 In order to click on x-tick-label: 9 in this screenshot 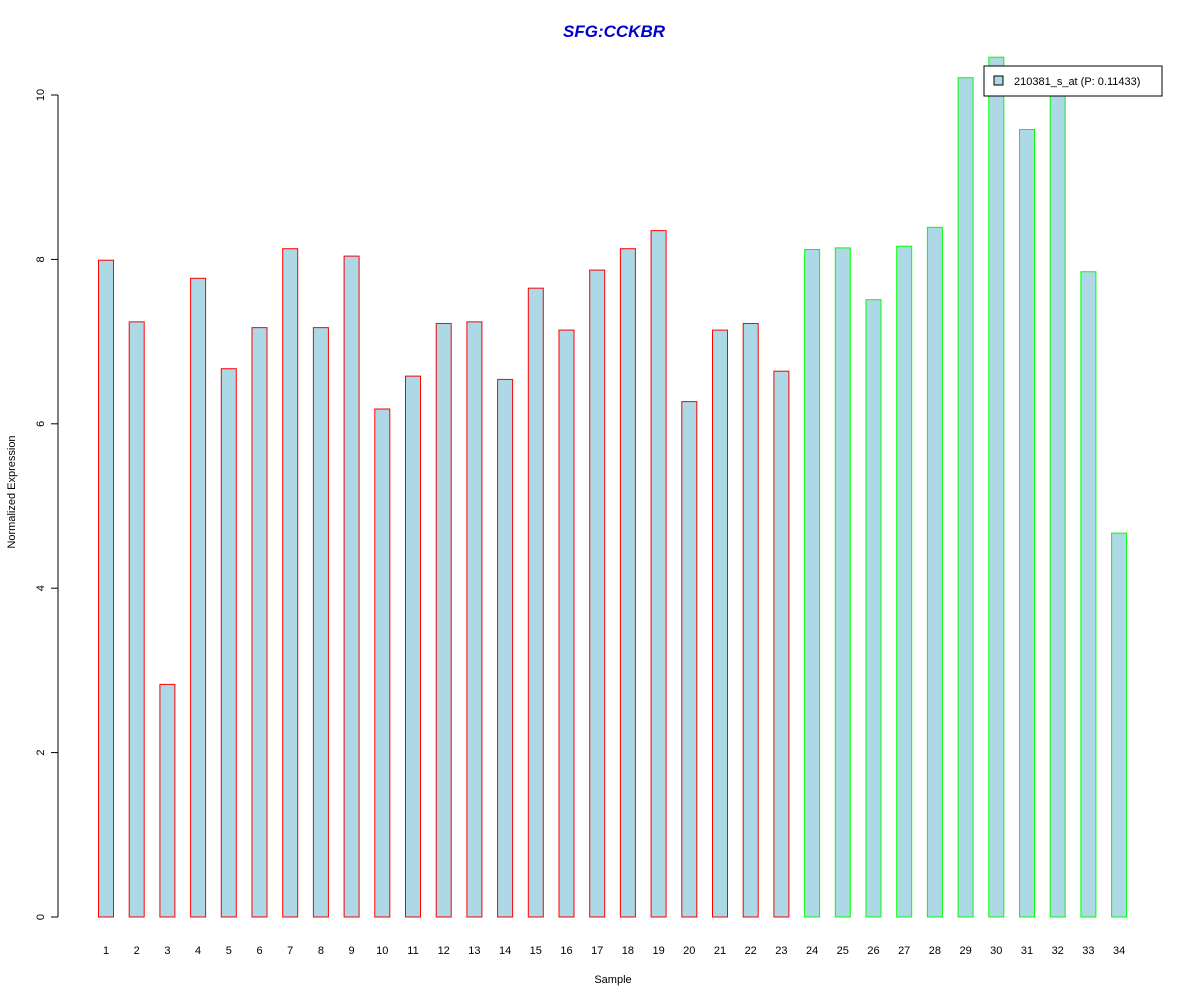, I will do `click(352, 951)`.